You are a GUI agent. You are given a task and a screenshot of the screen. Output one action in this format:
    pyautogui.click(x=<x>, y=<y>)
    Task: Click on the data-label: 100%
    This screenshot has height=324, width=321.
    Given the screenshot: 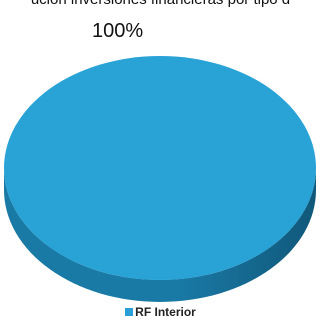 What is the action you would take?
    pyautogui.click(x=117, y=31)
    